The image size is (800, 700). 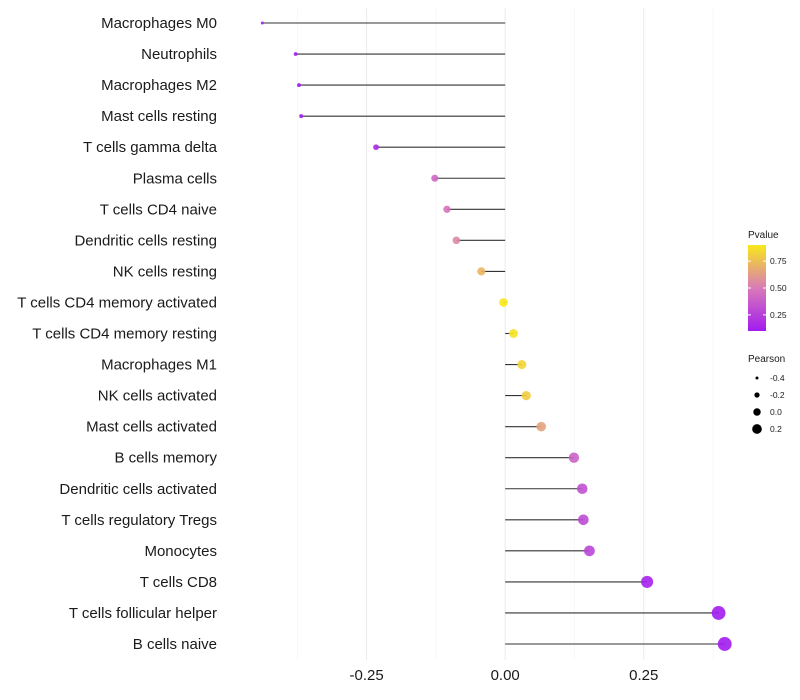 I want to click on category-label: Mast cells resting, so click(x=159, y=116).